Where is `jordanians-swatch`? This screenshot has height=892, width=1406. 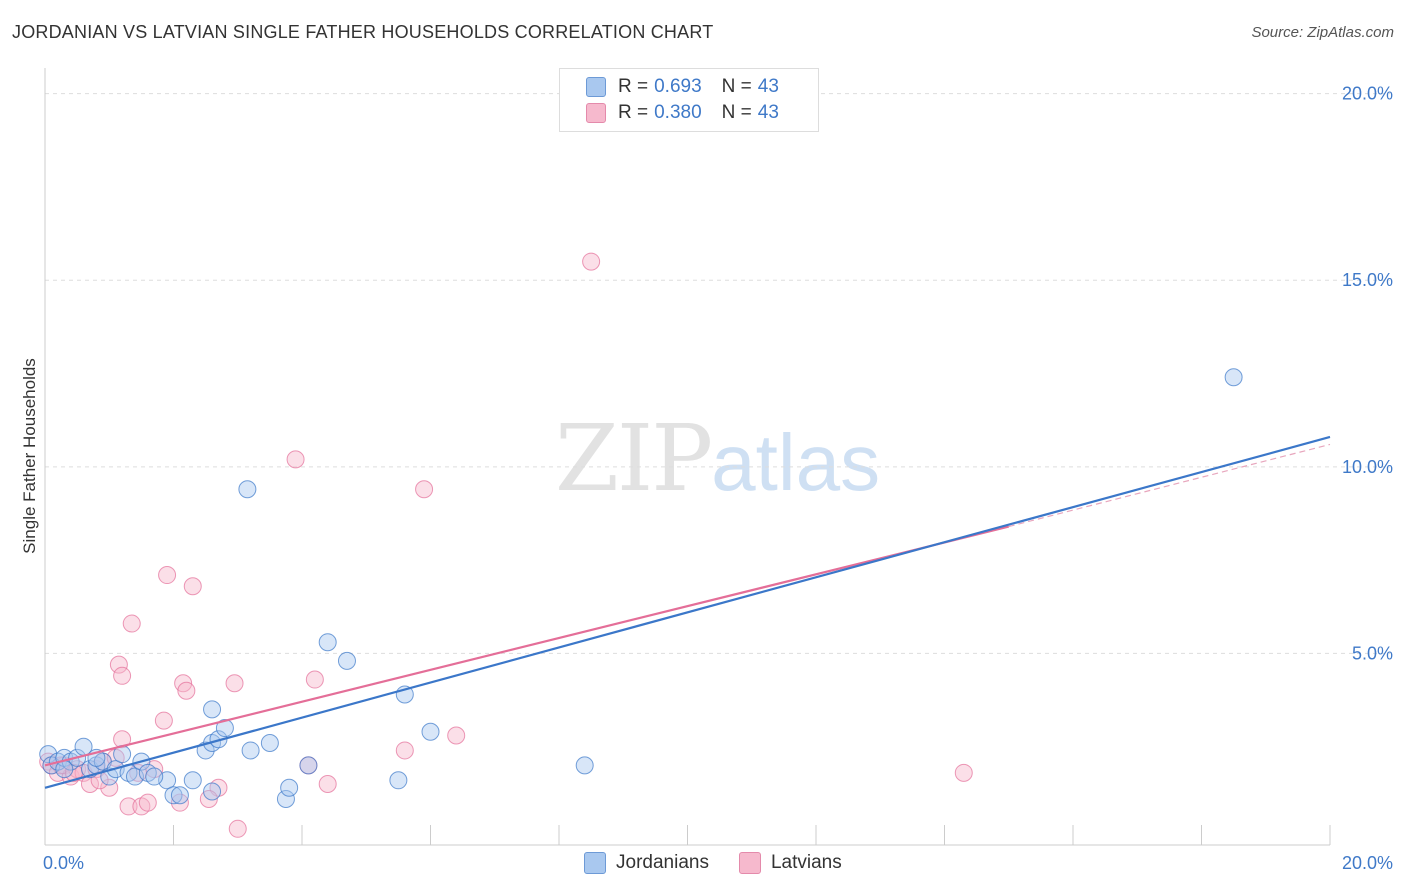
jordanians-swatch is located at coordinates (596, 87).